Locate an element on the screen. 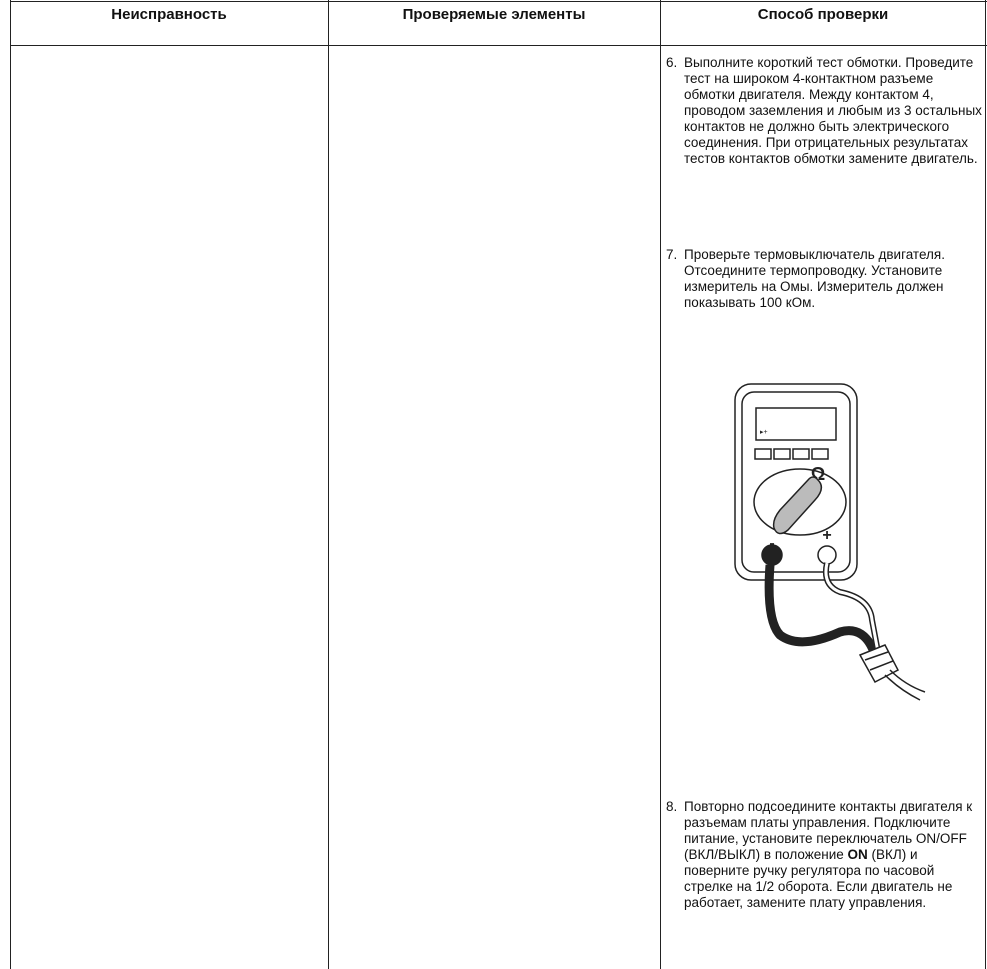 The width and height of the screenshot is (987, 969). header: Способ проверки is located at coordinates (823, 14).